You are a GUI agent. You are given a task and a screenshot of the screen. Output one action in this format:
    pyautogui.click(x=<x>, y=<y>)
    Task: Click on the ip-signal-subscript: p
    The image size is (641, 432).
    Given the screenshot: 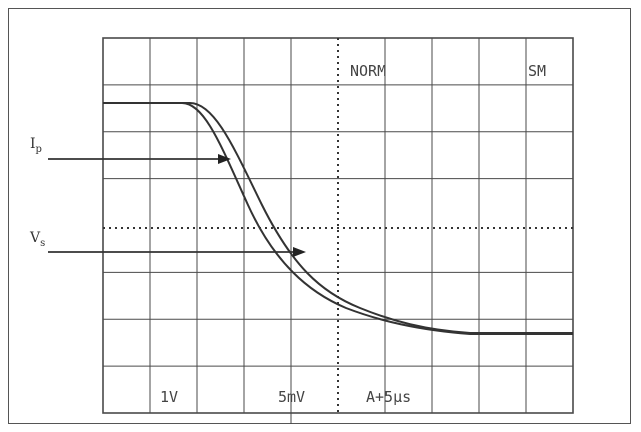 What is the action you would take?
    pyautogui.click(x=38, y=149)
    